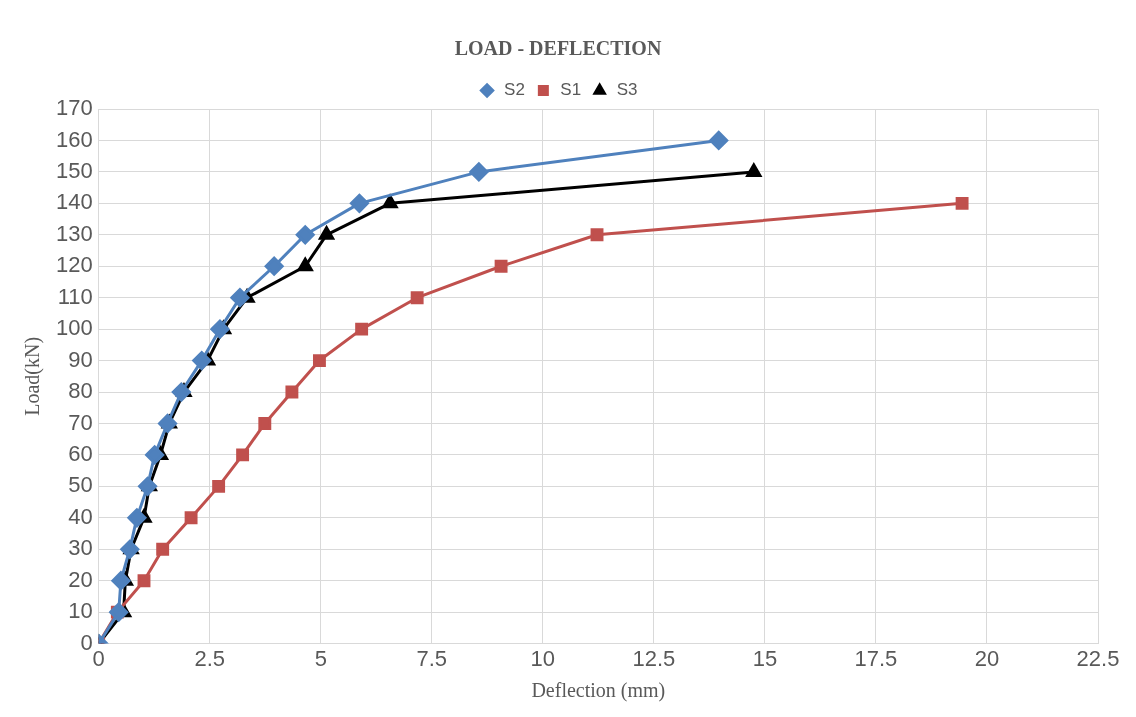  What do you see at coordinates (320, 658) in the screenshot?
I see `x-tick-label: 5` at bounding box center [320, 658].